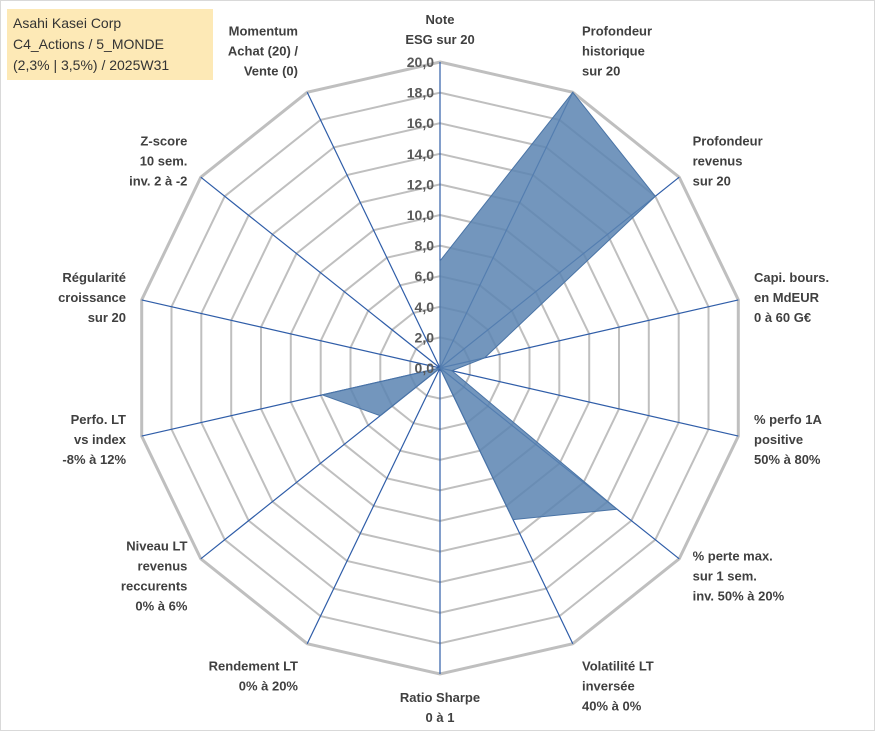 The image size is (875, 732). Describe the element at coordinates (67, 23) in the screenshot. I see `title-line-1: Asahi Kasei Corp` at that location.